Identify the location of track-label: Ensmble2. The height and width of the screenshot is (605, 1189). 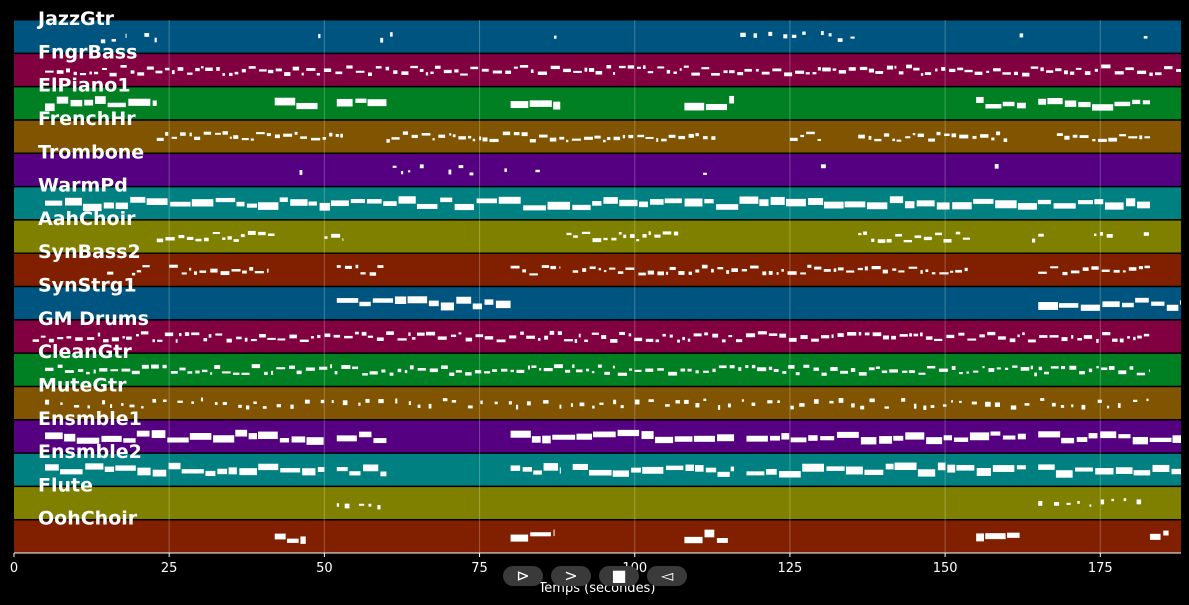
(90, 452).